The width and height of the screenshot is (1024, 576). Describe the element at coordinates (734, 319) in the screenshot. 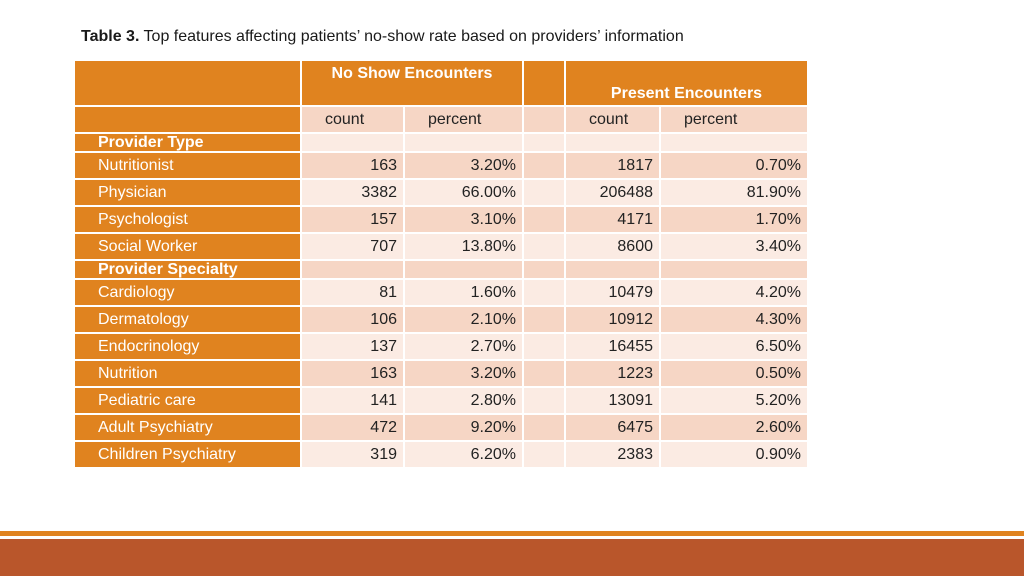

I see `present-percent: 4.30%` at that location.